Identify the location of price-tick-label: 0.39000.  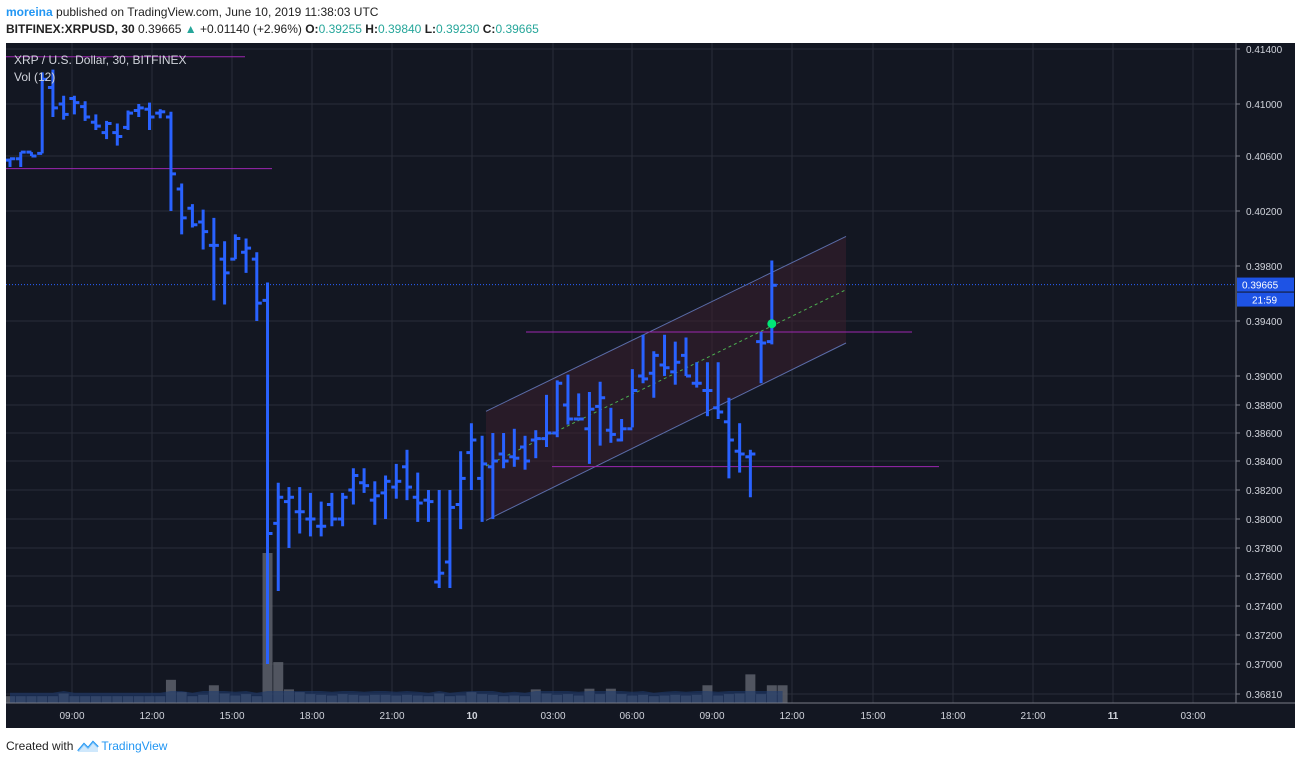
(1264, 377).